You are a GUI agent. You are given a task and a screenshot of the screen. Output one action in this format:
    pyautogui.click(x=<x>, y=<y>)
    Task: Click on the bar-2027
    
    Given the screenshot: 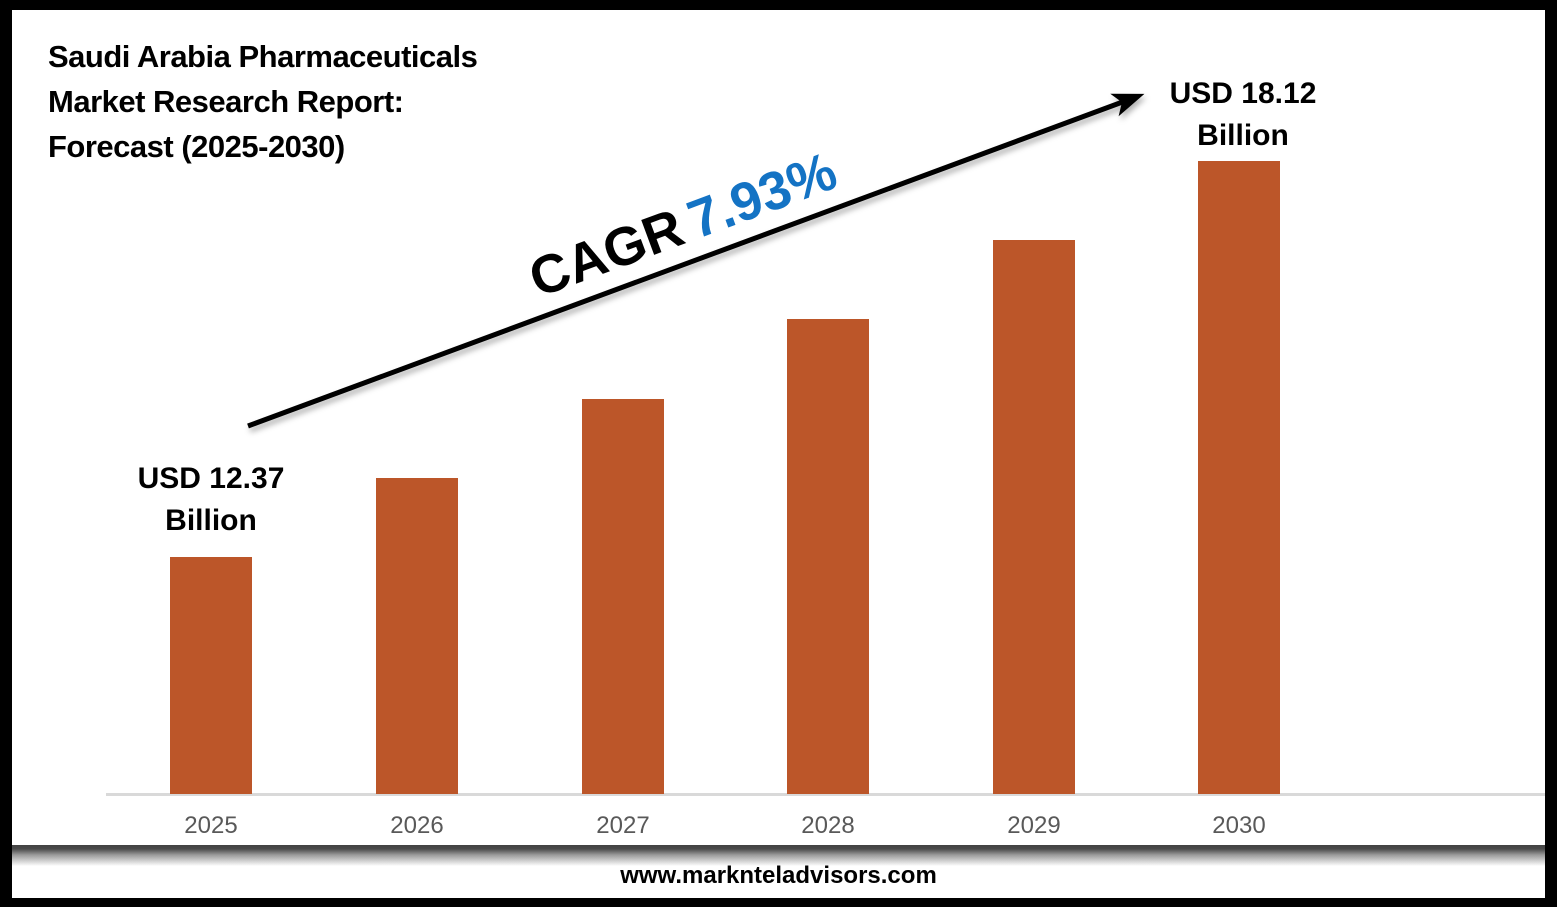 What is the action you would take?
    pyautogui.click(x=623, y=596)
    